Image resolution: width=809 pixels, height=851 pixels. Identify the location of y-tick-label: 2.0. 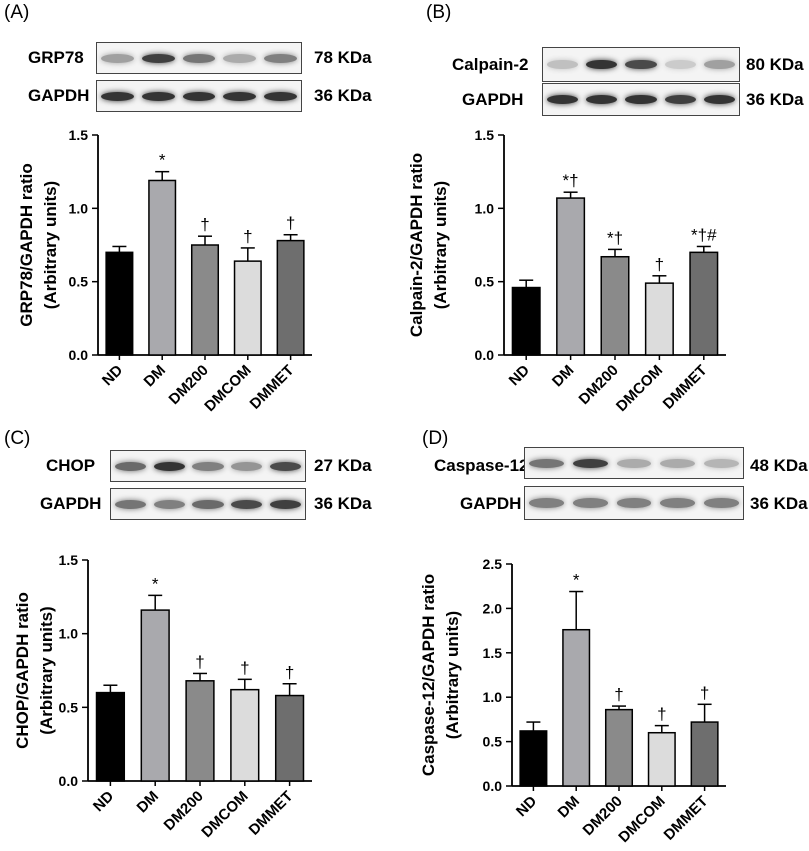
(493, 608).